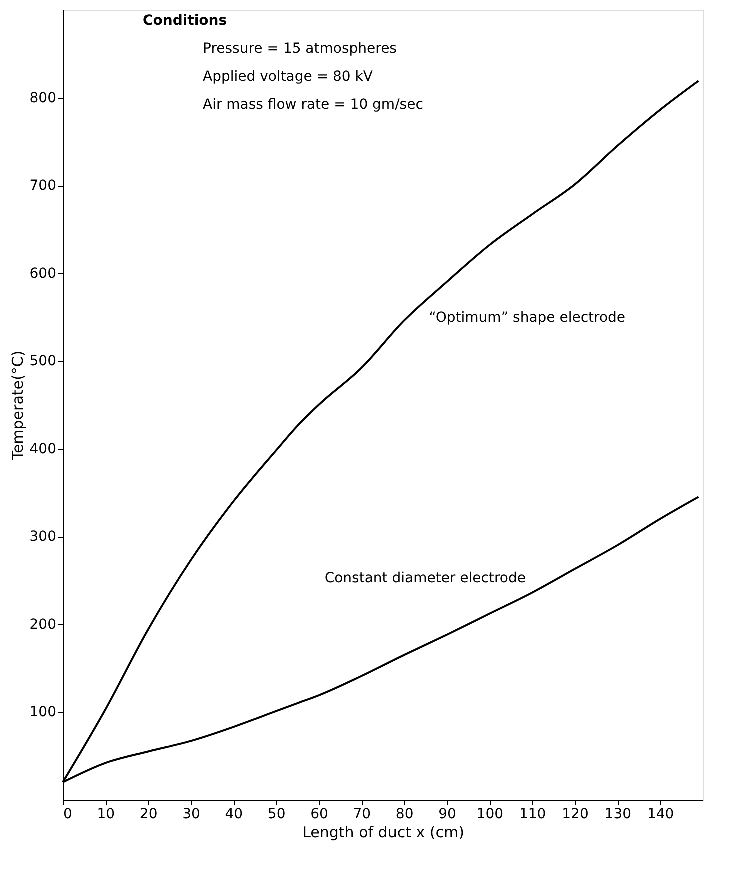  I want to click on x-tick-label: 120, so click(575, 814).